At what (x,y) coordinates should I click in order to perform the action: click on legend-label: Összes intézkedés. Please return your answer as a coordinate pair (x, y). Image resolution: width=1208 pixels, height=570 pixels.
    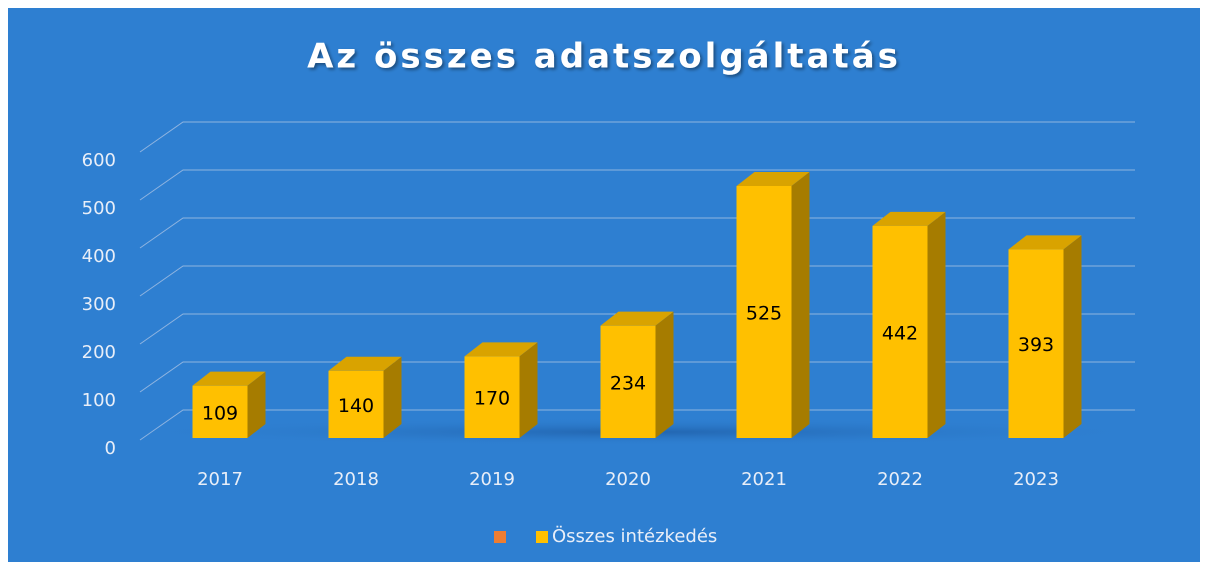
    Looking at the image, I should click on (634, 536).